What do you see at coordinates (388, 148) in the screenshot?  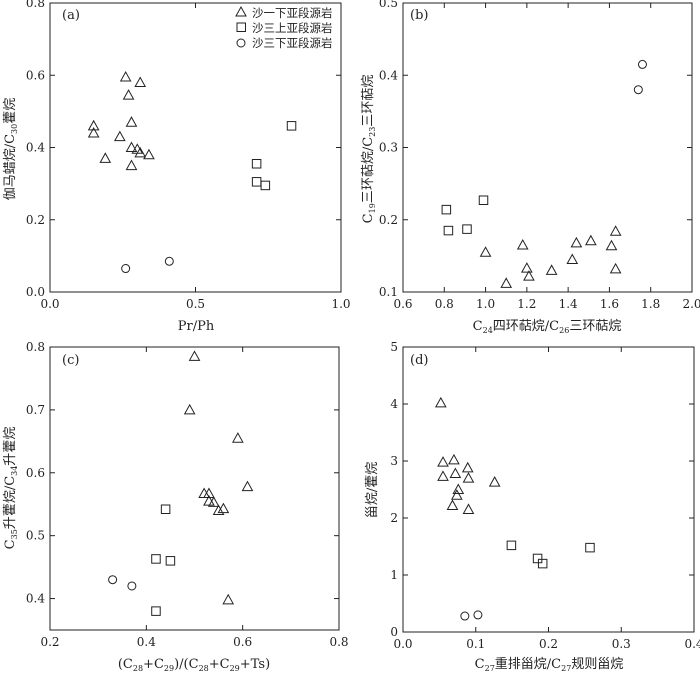 I see `panel-b-ytick-label: 0.3` at bounding box center [388, 148].